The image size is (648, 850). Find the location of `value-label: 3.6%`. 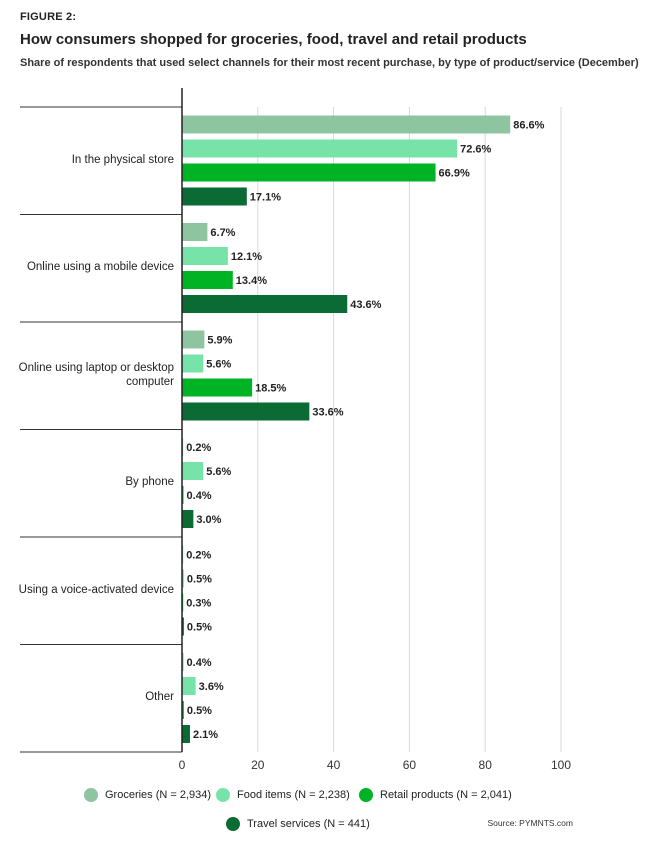

value-label: 3.6% is located at coordinates (211, 687).